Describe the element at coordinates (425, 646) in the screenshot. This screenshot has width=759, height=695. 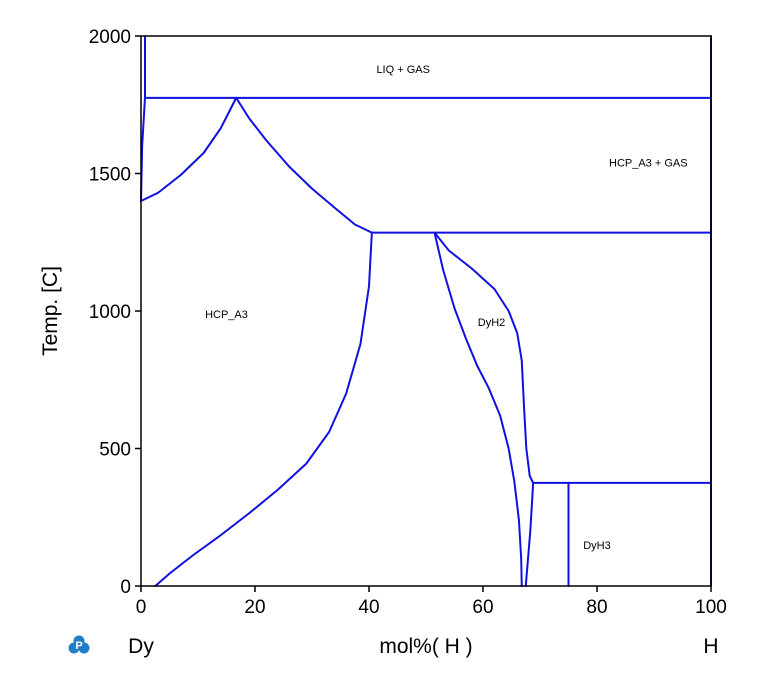
I see `x-axis-label: mol%( H )` at that location.